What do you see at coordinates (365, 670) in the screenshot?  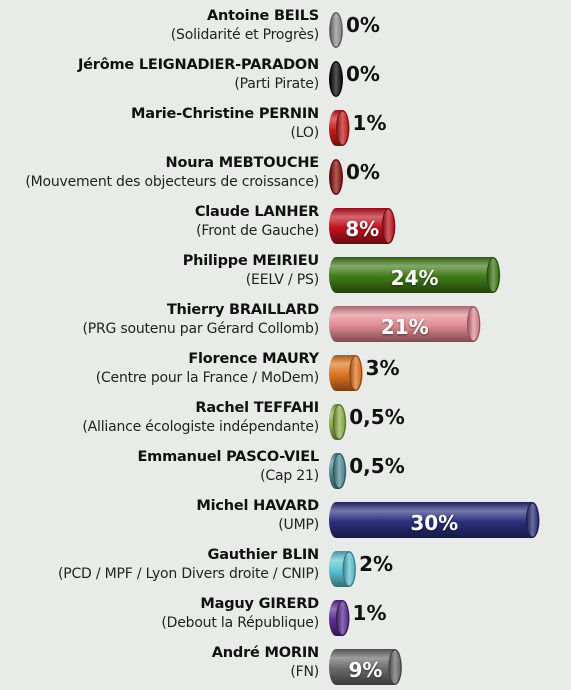 I see `value-label: 9%` at bounding box center [365, 670].